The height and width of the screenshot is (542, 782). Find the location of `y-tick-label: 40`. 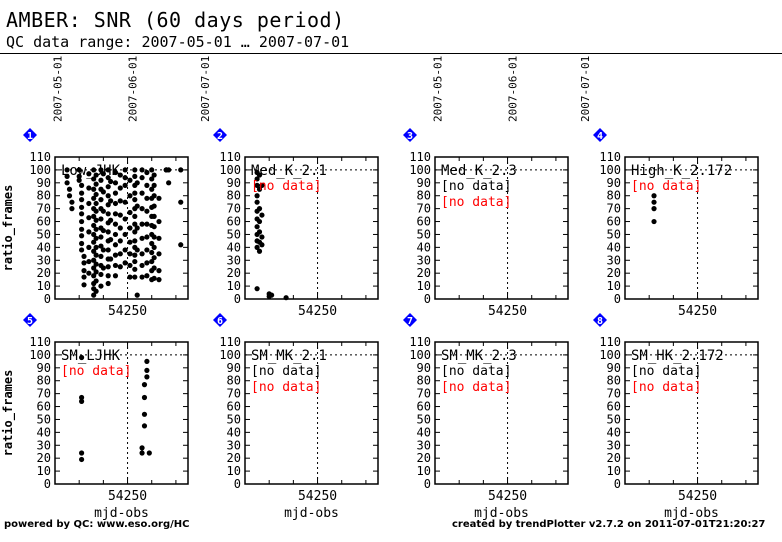

y-tick-label: 40 is located at coordinates (234, 432).